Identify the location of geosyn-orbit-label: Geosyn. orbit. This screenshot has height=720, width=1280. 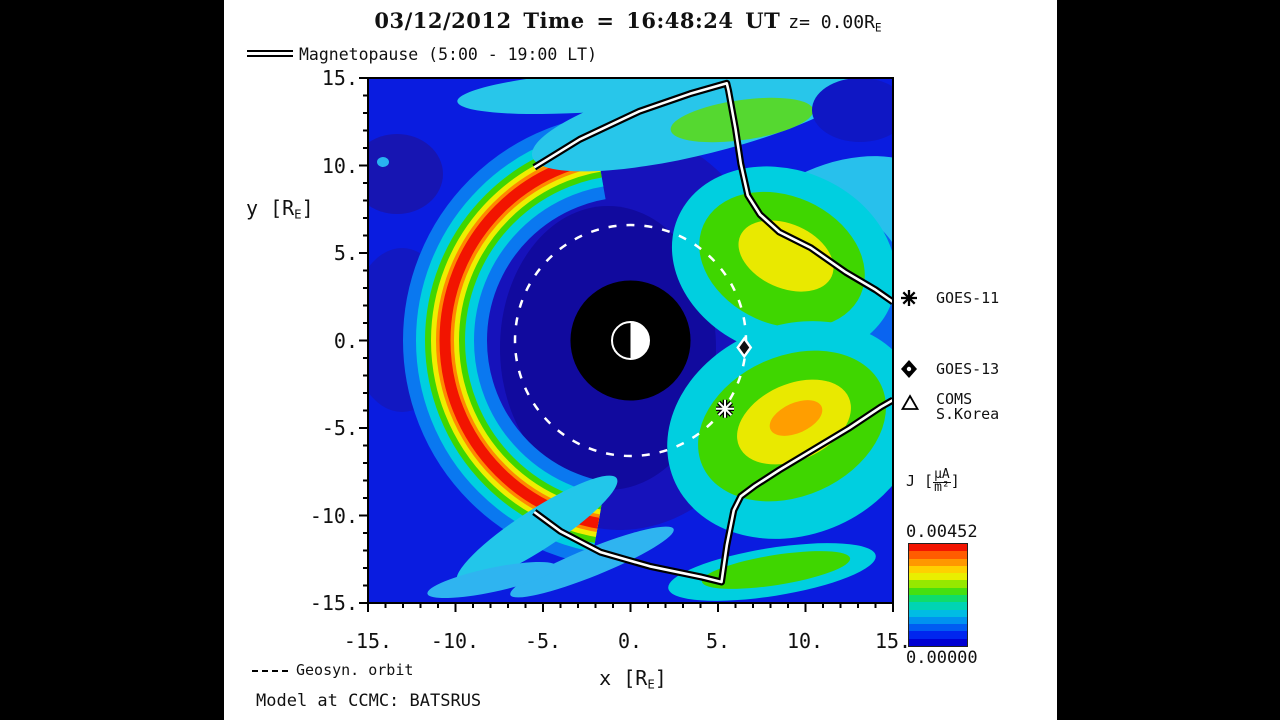
(355, 670).